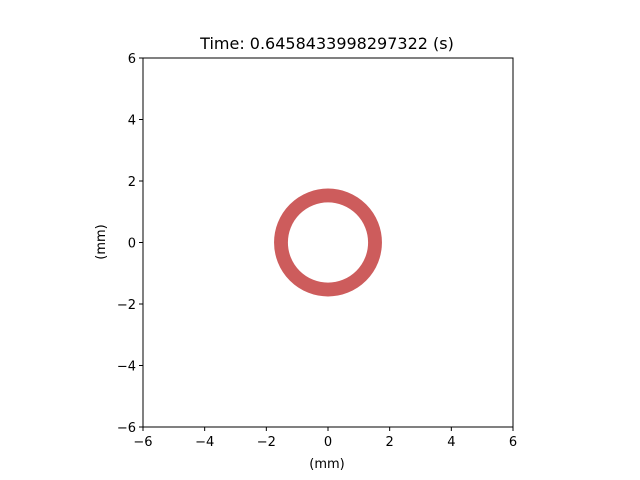  Describe the element at coordinates (132, 244) in the screenshot. I see `y-tick-label: 0` at that location.